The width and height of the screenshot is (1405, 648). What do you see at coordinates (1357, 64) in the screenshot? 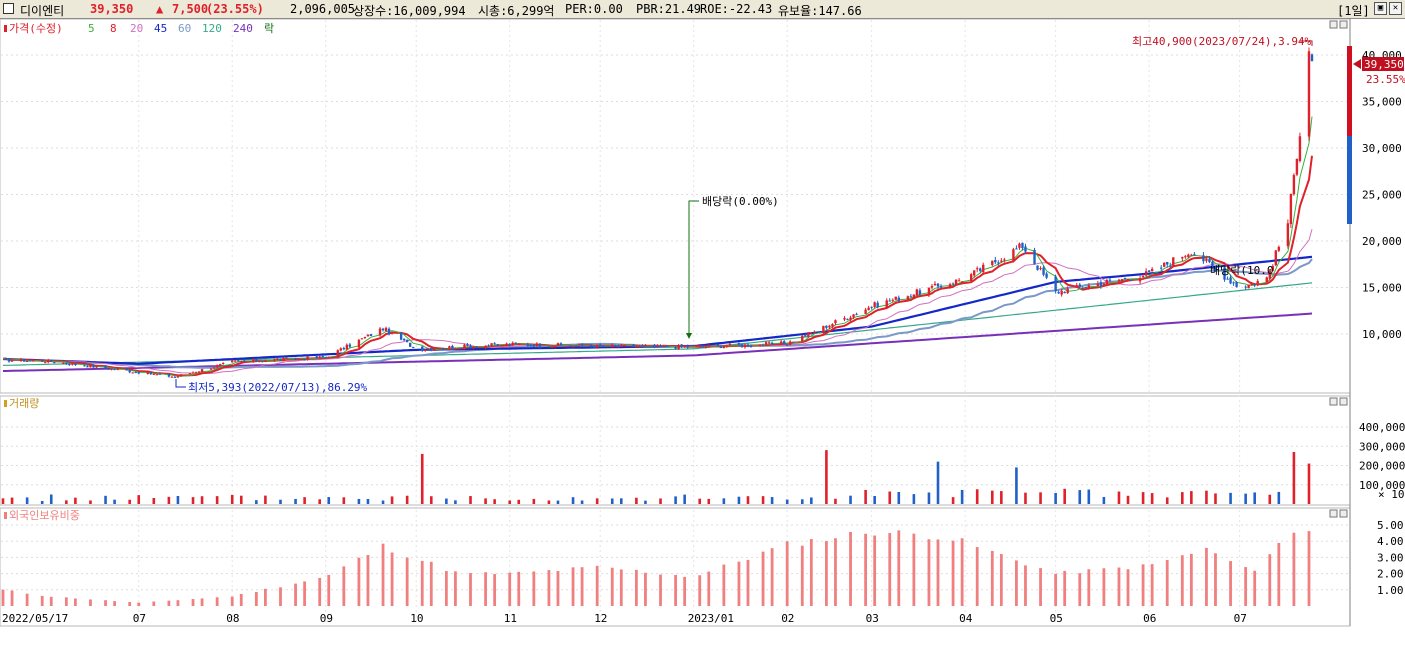
I see `last-price-pointer-icon` at bounding box center [1357, 64].